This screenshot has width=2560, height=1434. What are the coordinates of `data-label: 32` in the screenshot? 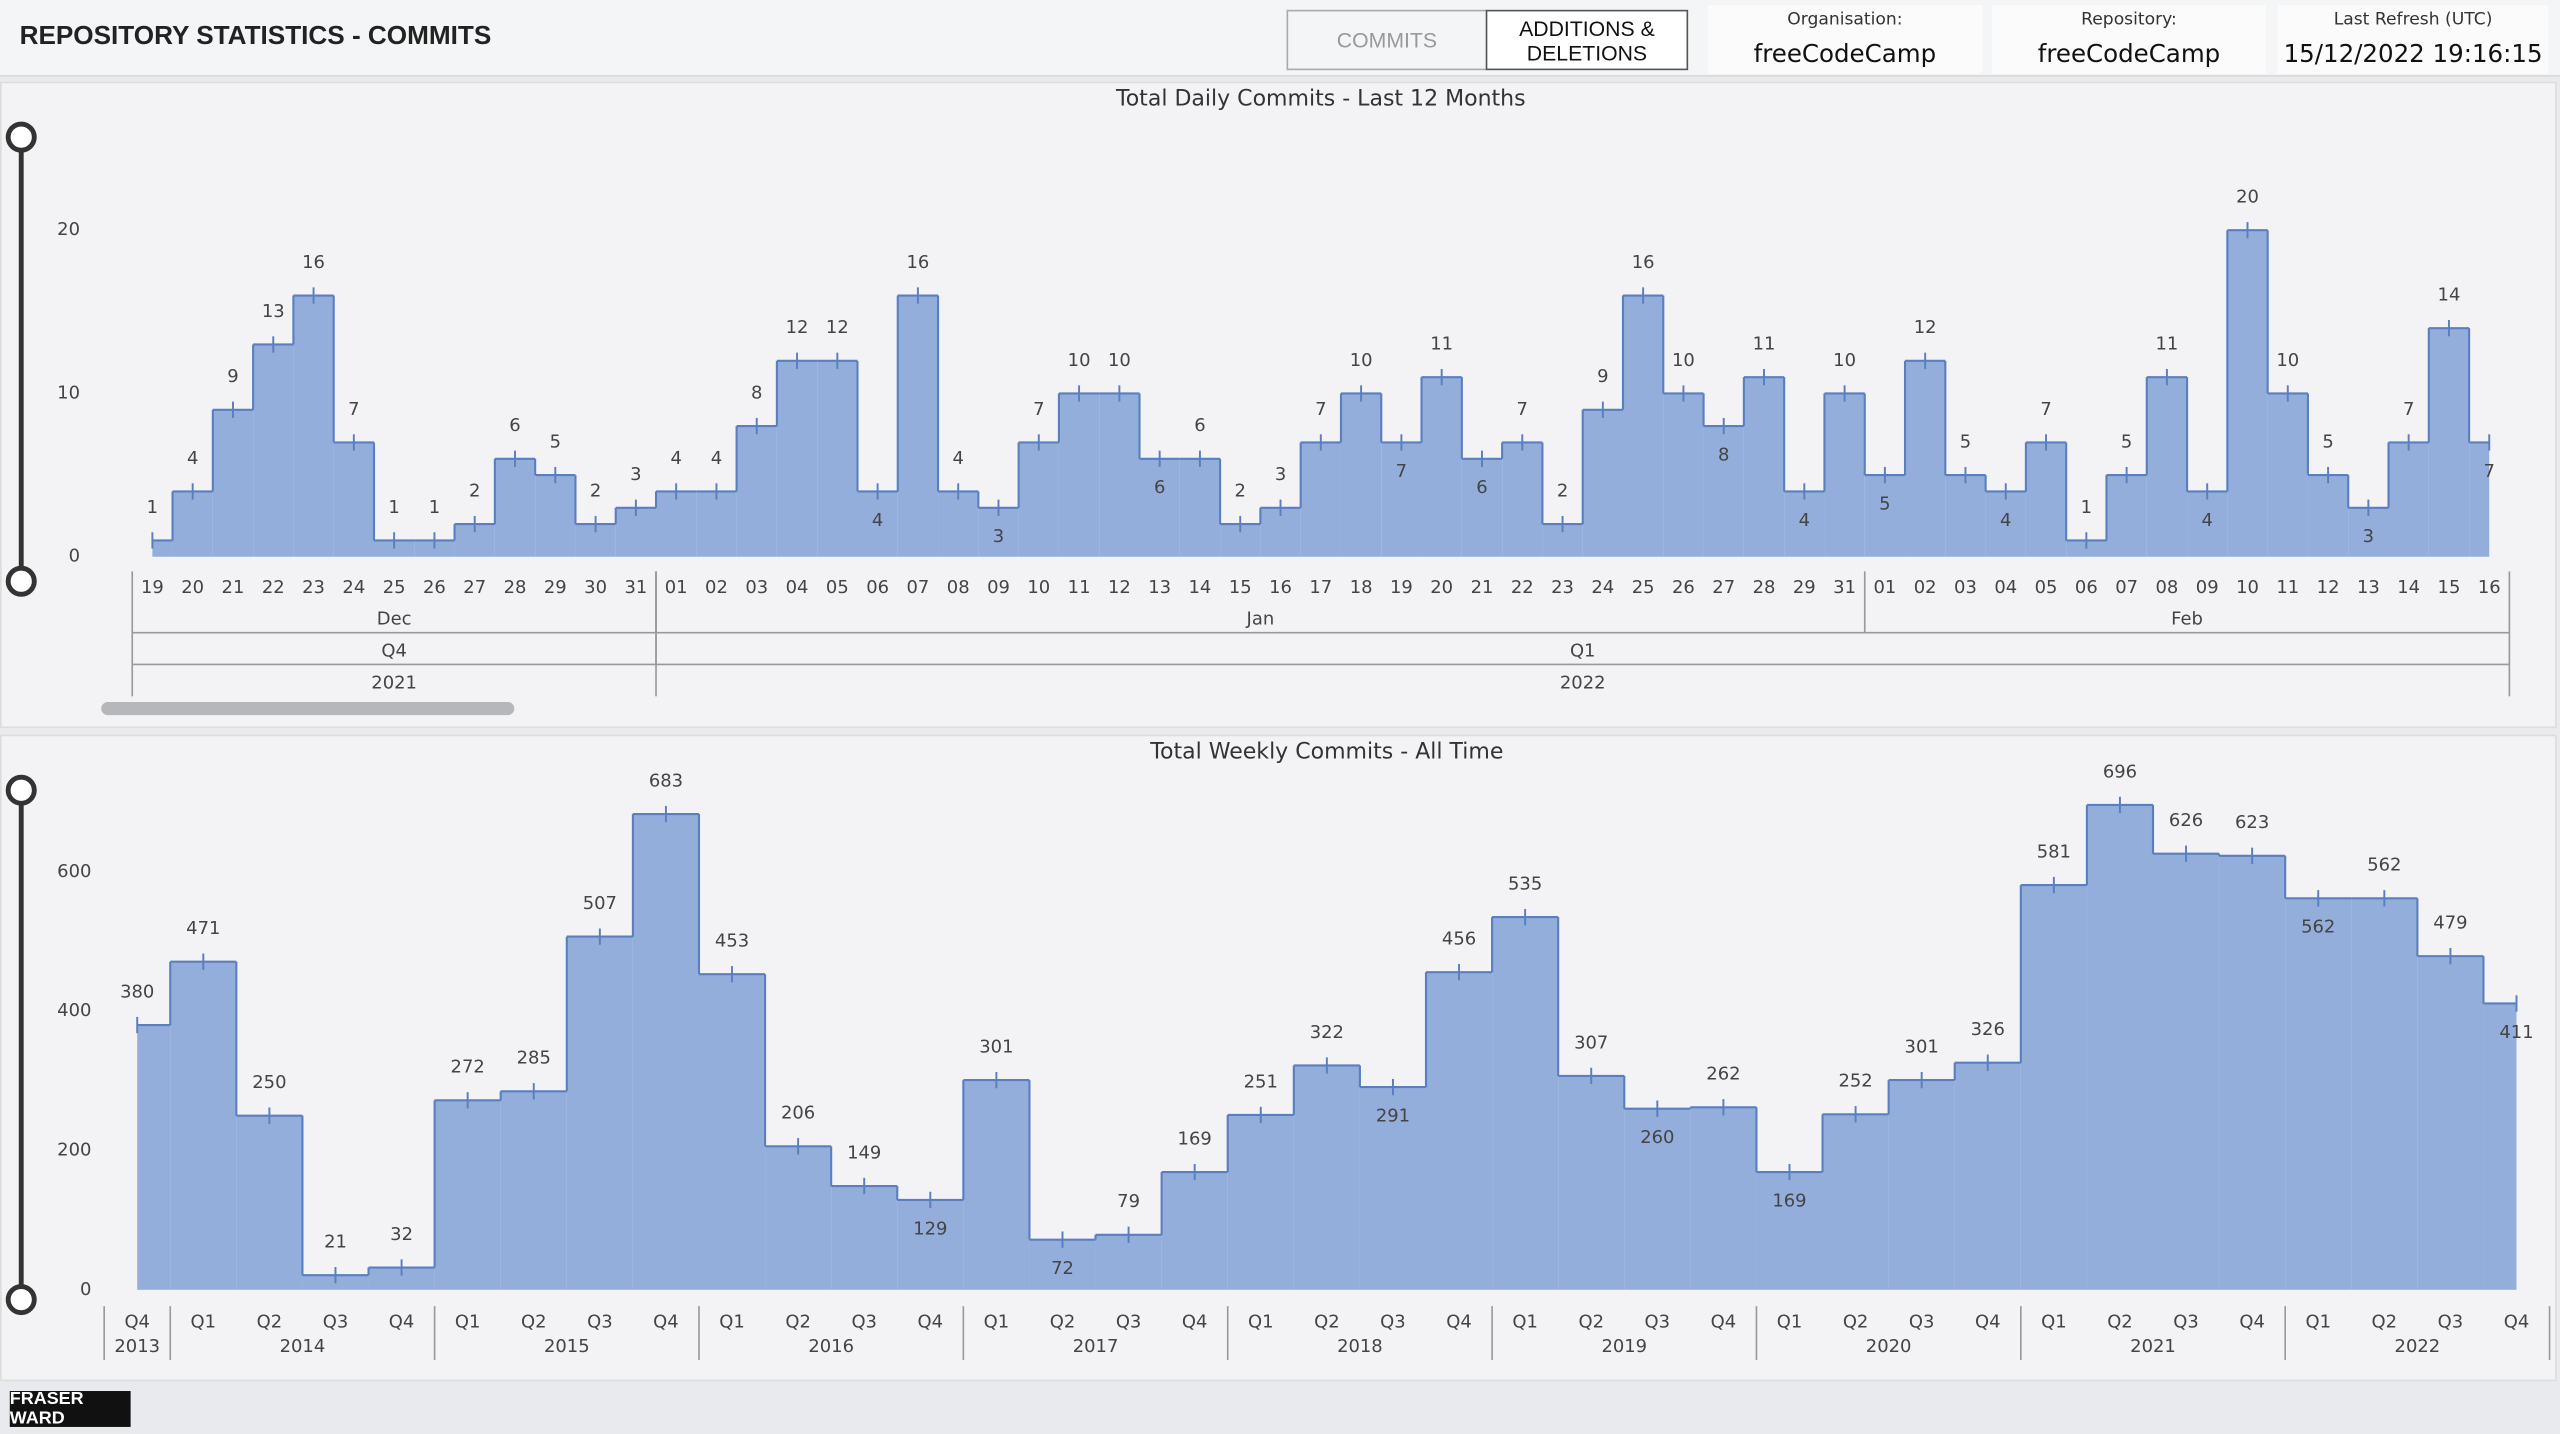 It's located at (401, 1234).